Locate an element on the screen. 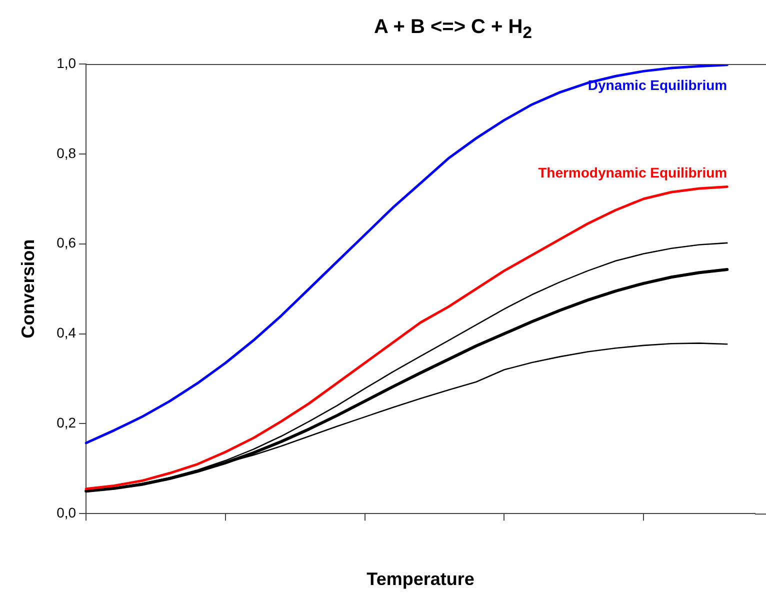  y-tick-label: 0,2 is located at coordinates (66, 422).